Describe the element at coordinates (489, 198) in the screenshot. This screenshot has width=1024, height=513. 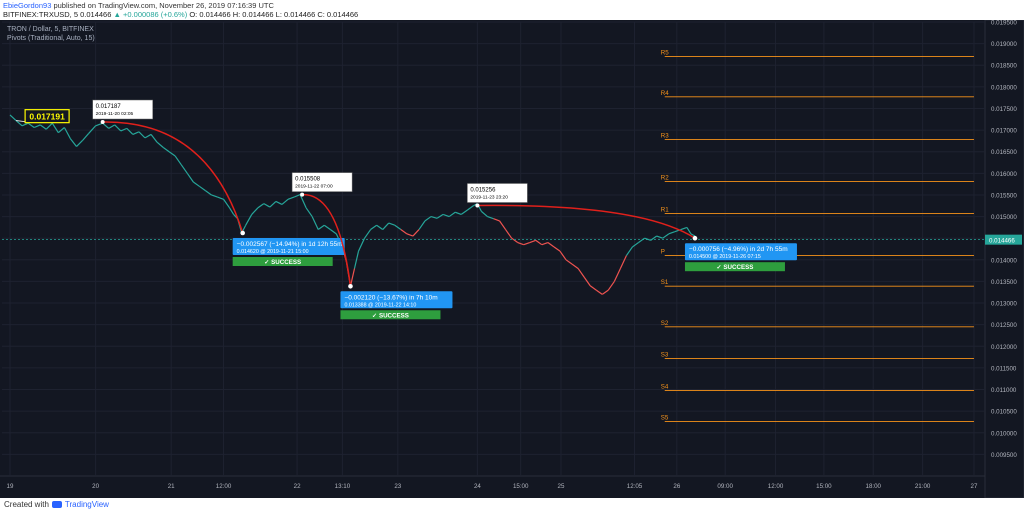
I see `peak-label-date: 2019-11-23 23:20` at that location.